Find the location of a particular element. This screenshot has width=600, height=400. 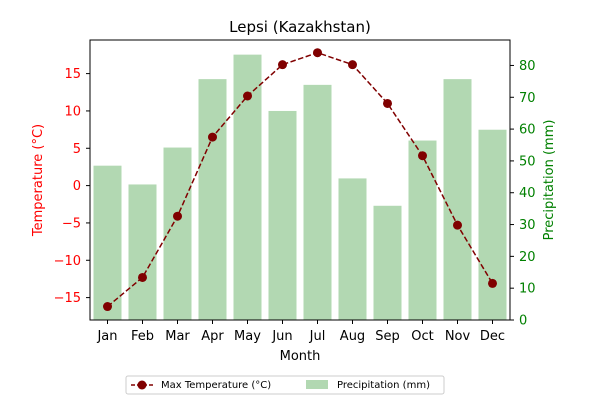

temperature-point-jun is located at coordinates (282, 65).